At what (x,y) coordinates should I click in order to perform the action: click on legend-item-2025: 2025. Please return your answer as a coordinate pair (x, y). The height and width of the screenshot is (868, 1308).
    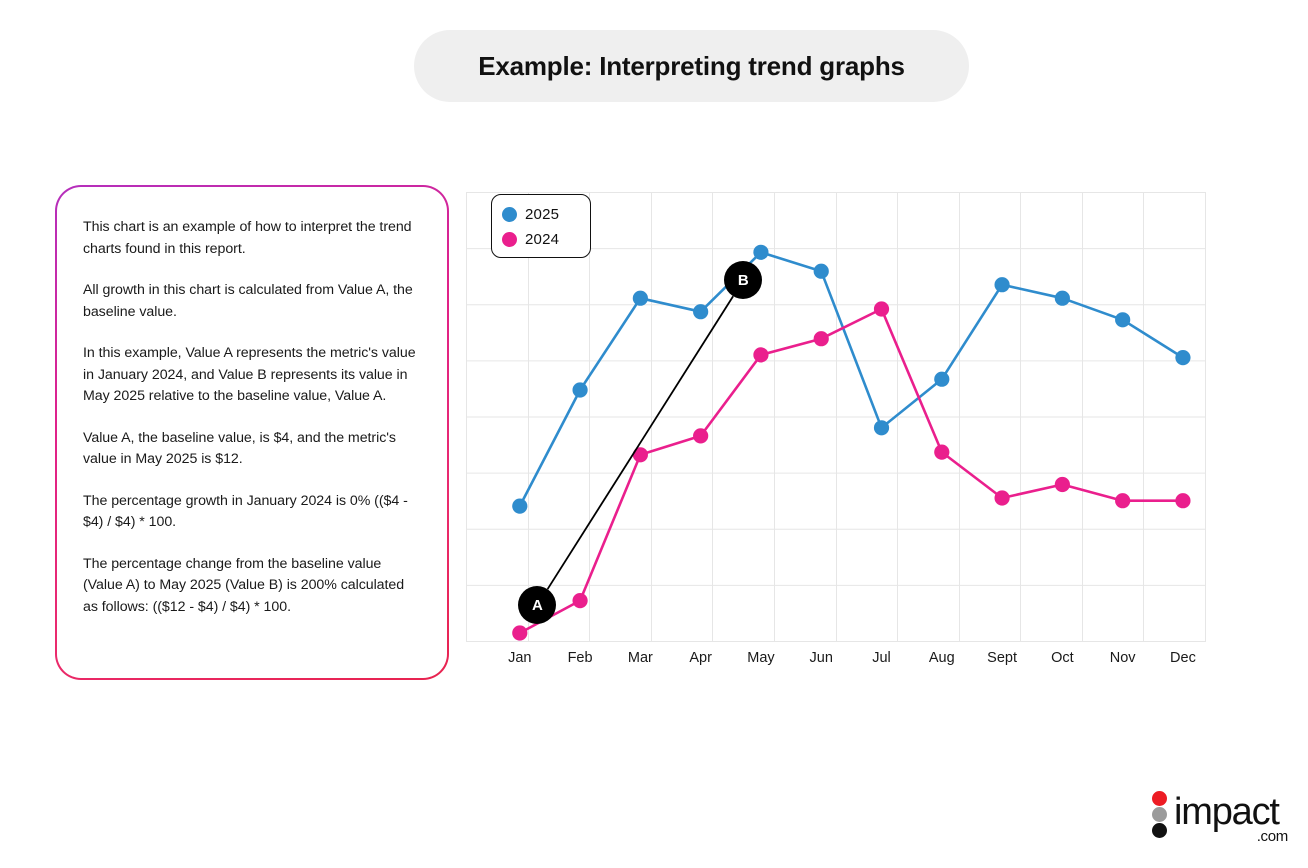
    Looking at the image, I should click on (546, 214).